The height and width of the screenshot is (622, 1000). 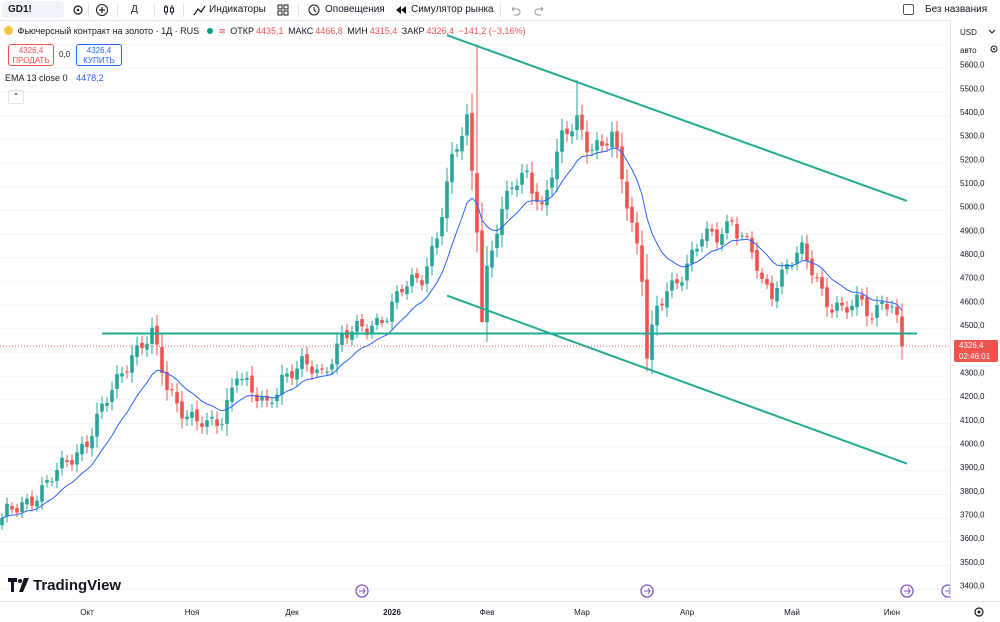 What do you see at coordinates (78, 10) in the screenshot?
I see `compare-icon` at bounding box center [78, 10].